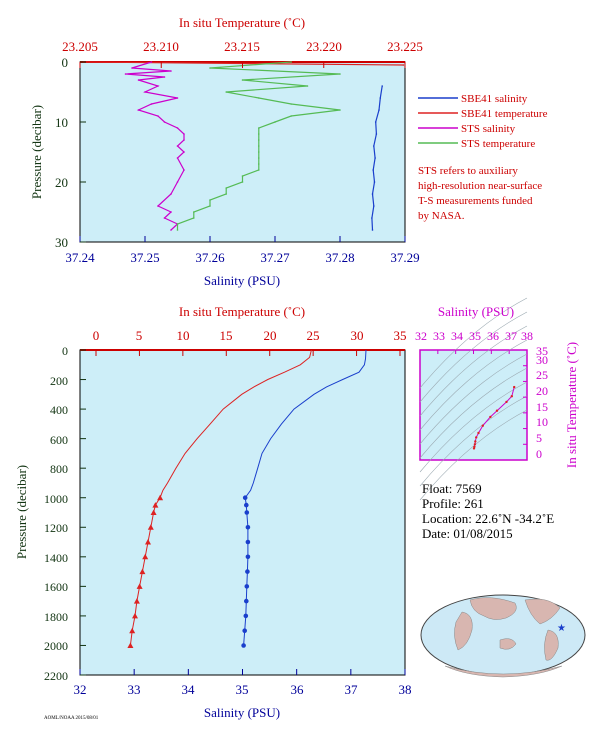 This screenshot has width=601, height=736. What do you see at coordinates (405, 46) in the screenshot?
I see `top-temp-tick-label: 23.225` at bounding box center [405, 46].